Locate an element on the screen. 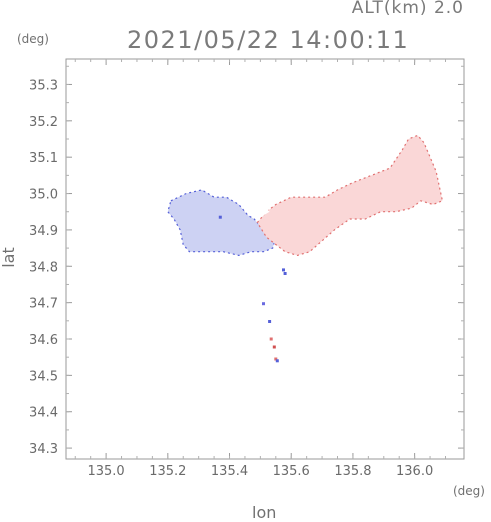  y-tick-label: 34.9 is located at coordinates (43, 231).